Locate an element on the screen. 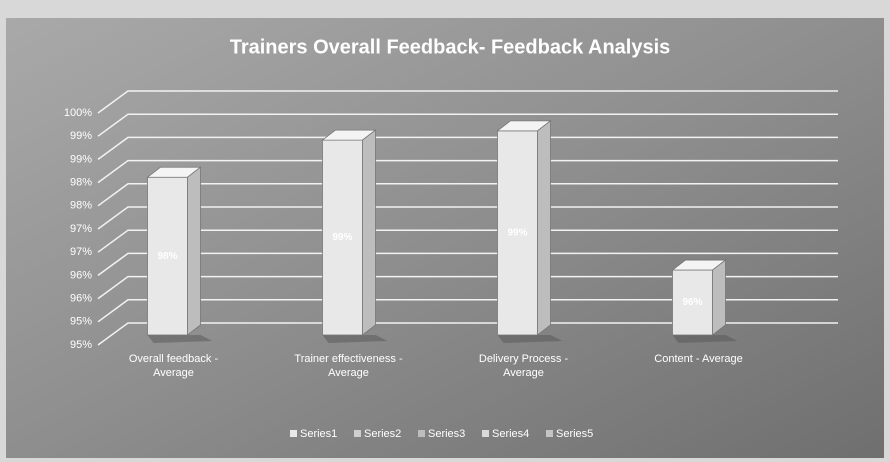 This screenshot has height=462, width=890. legend-label: Series4 is located at coordinates (510, 434).